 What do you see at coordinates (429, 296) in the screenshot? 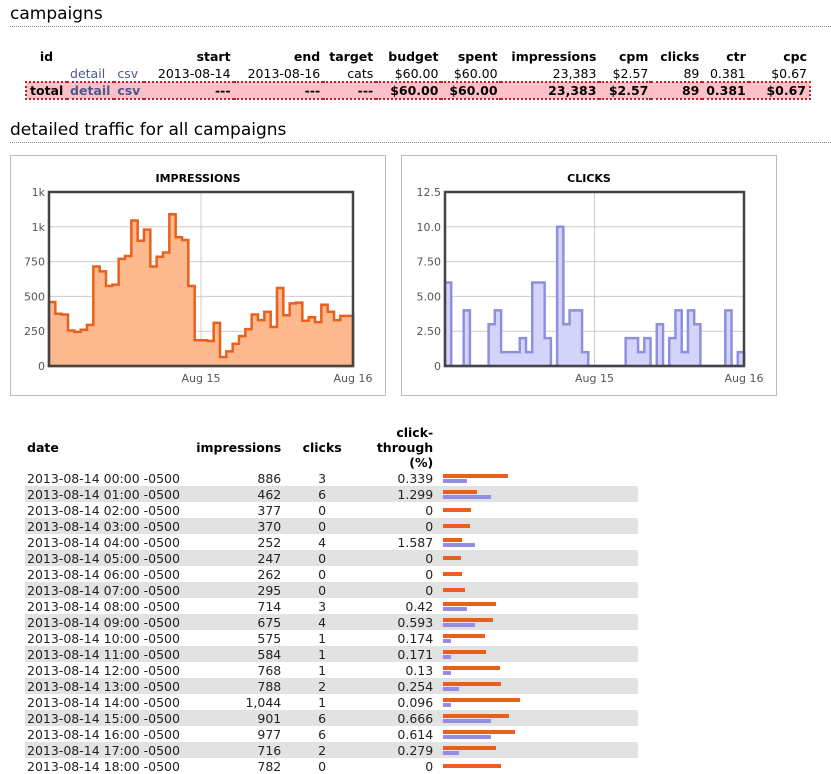
I see `y-tick-label: 5.00` at bounding box center [429, 296].